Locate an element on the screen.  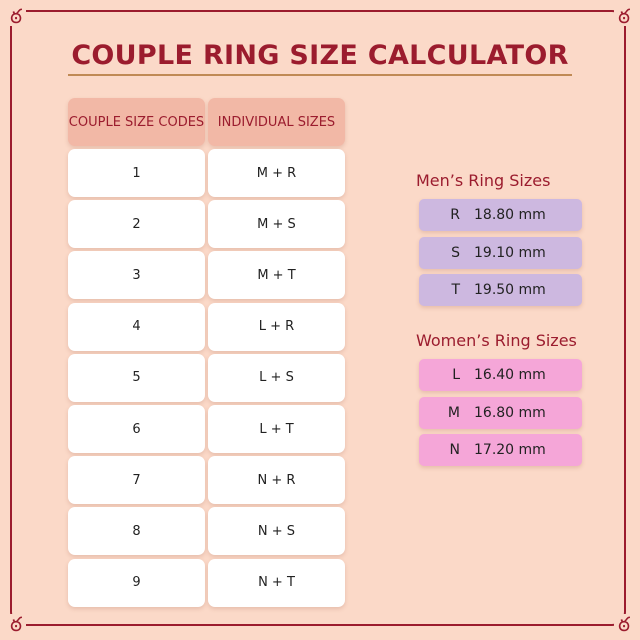
couple-code-cell: 3 is located at coordinates (136, 275).